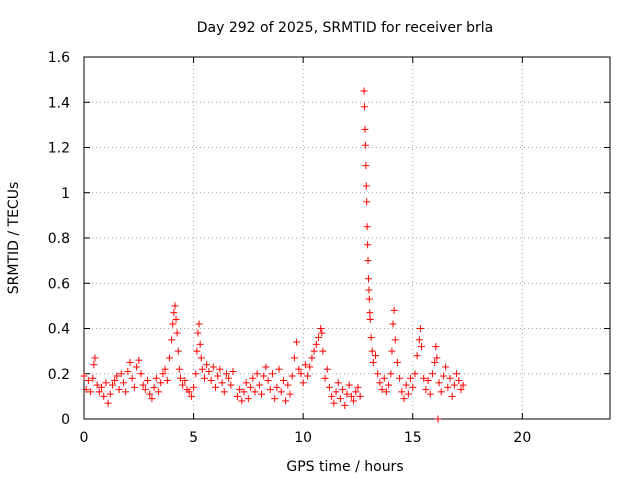 This screenshot has width=640, height=480. I want to click on x-tick-label: 0, so click(84, 438).